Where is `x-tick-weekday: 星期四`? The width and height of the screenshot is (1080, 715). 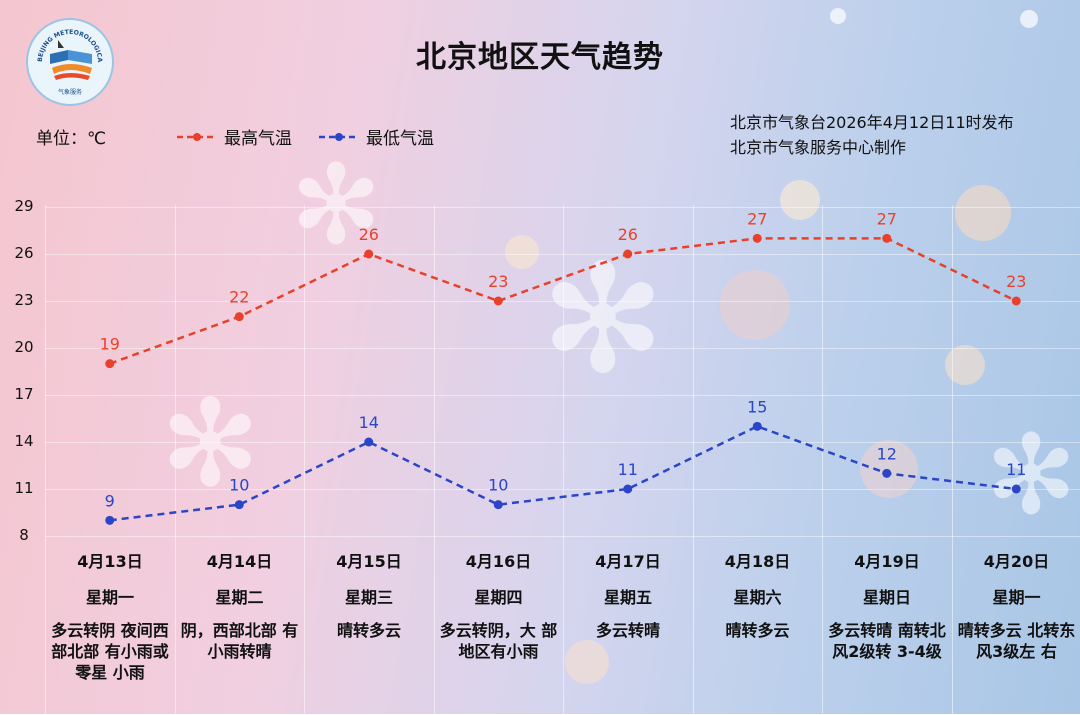 x-tick-weekday: 星期四 is located at coordinates (499, 596).